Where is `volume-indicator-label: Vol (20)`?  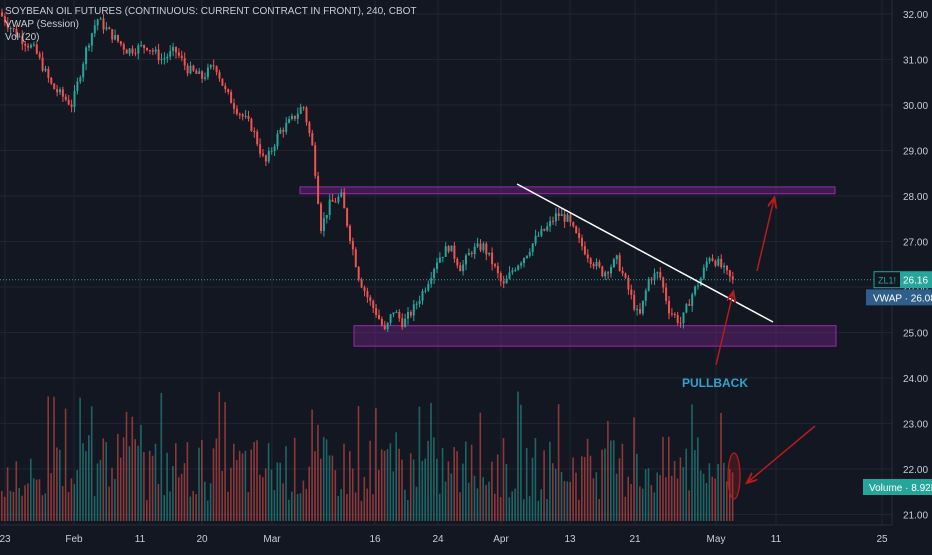 volume-indicator-label: Vol (20) is located at coordinates (22, 37).